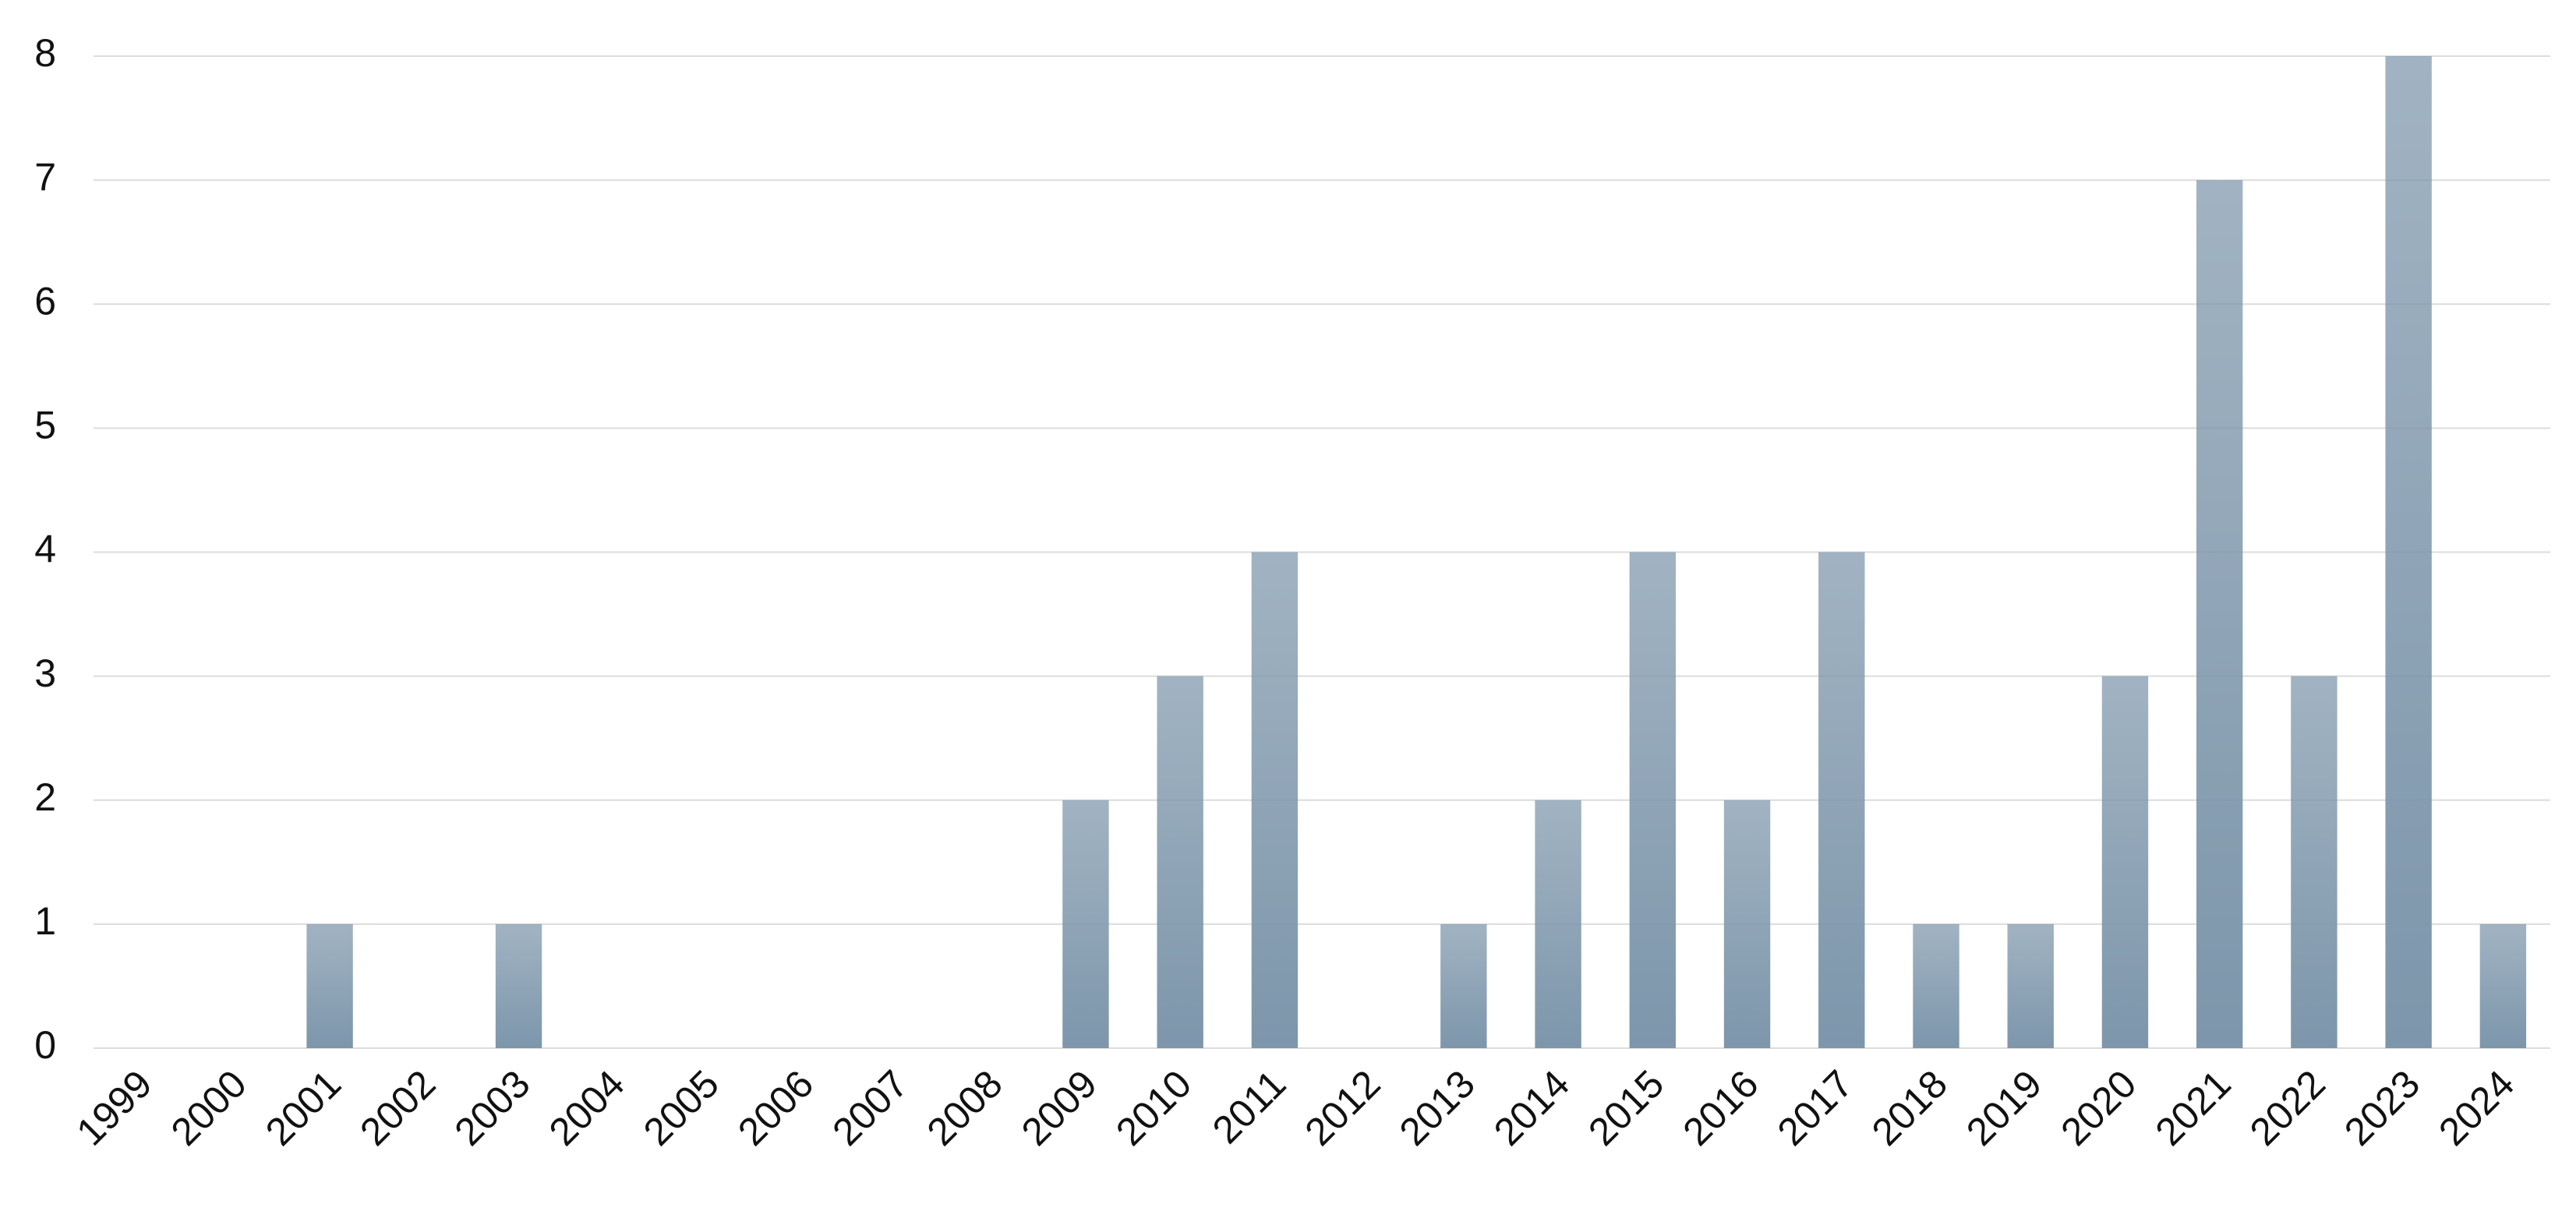  Describe the element at coordinates (2098, 1108) in the screenshot. I see `x-tick-label: 2020` at that location.